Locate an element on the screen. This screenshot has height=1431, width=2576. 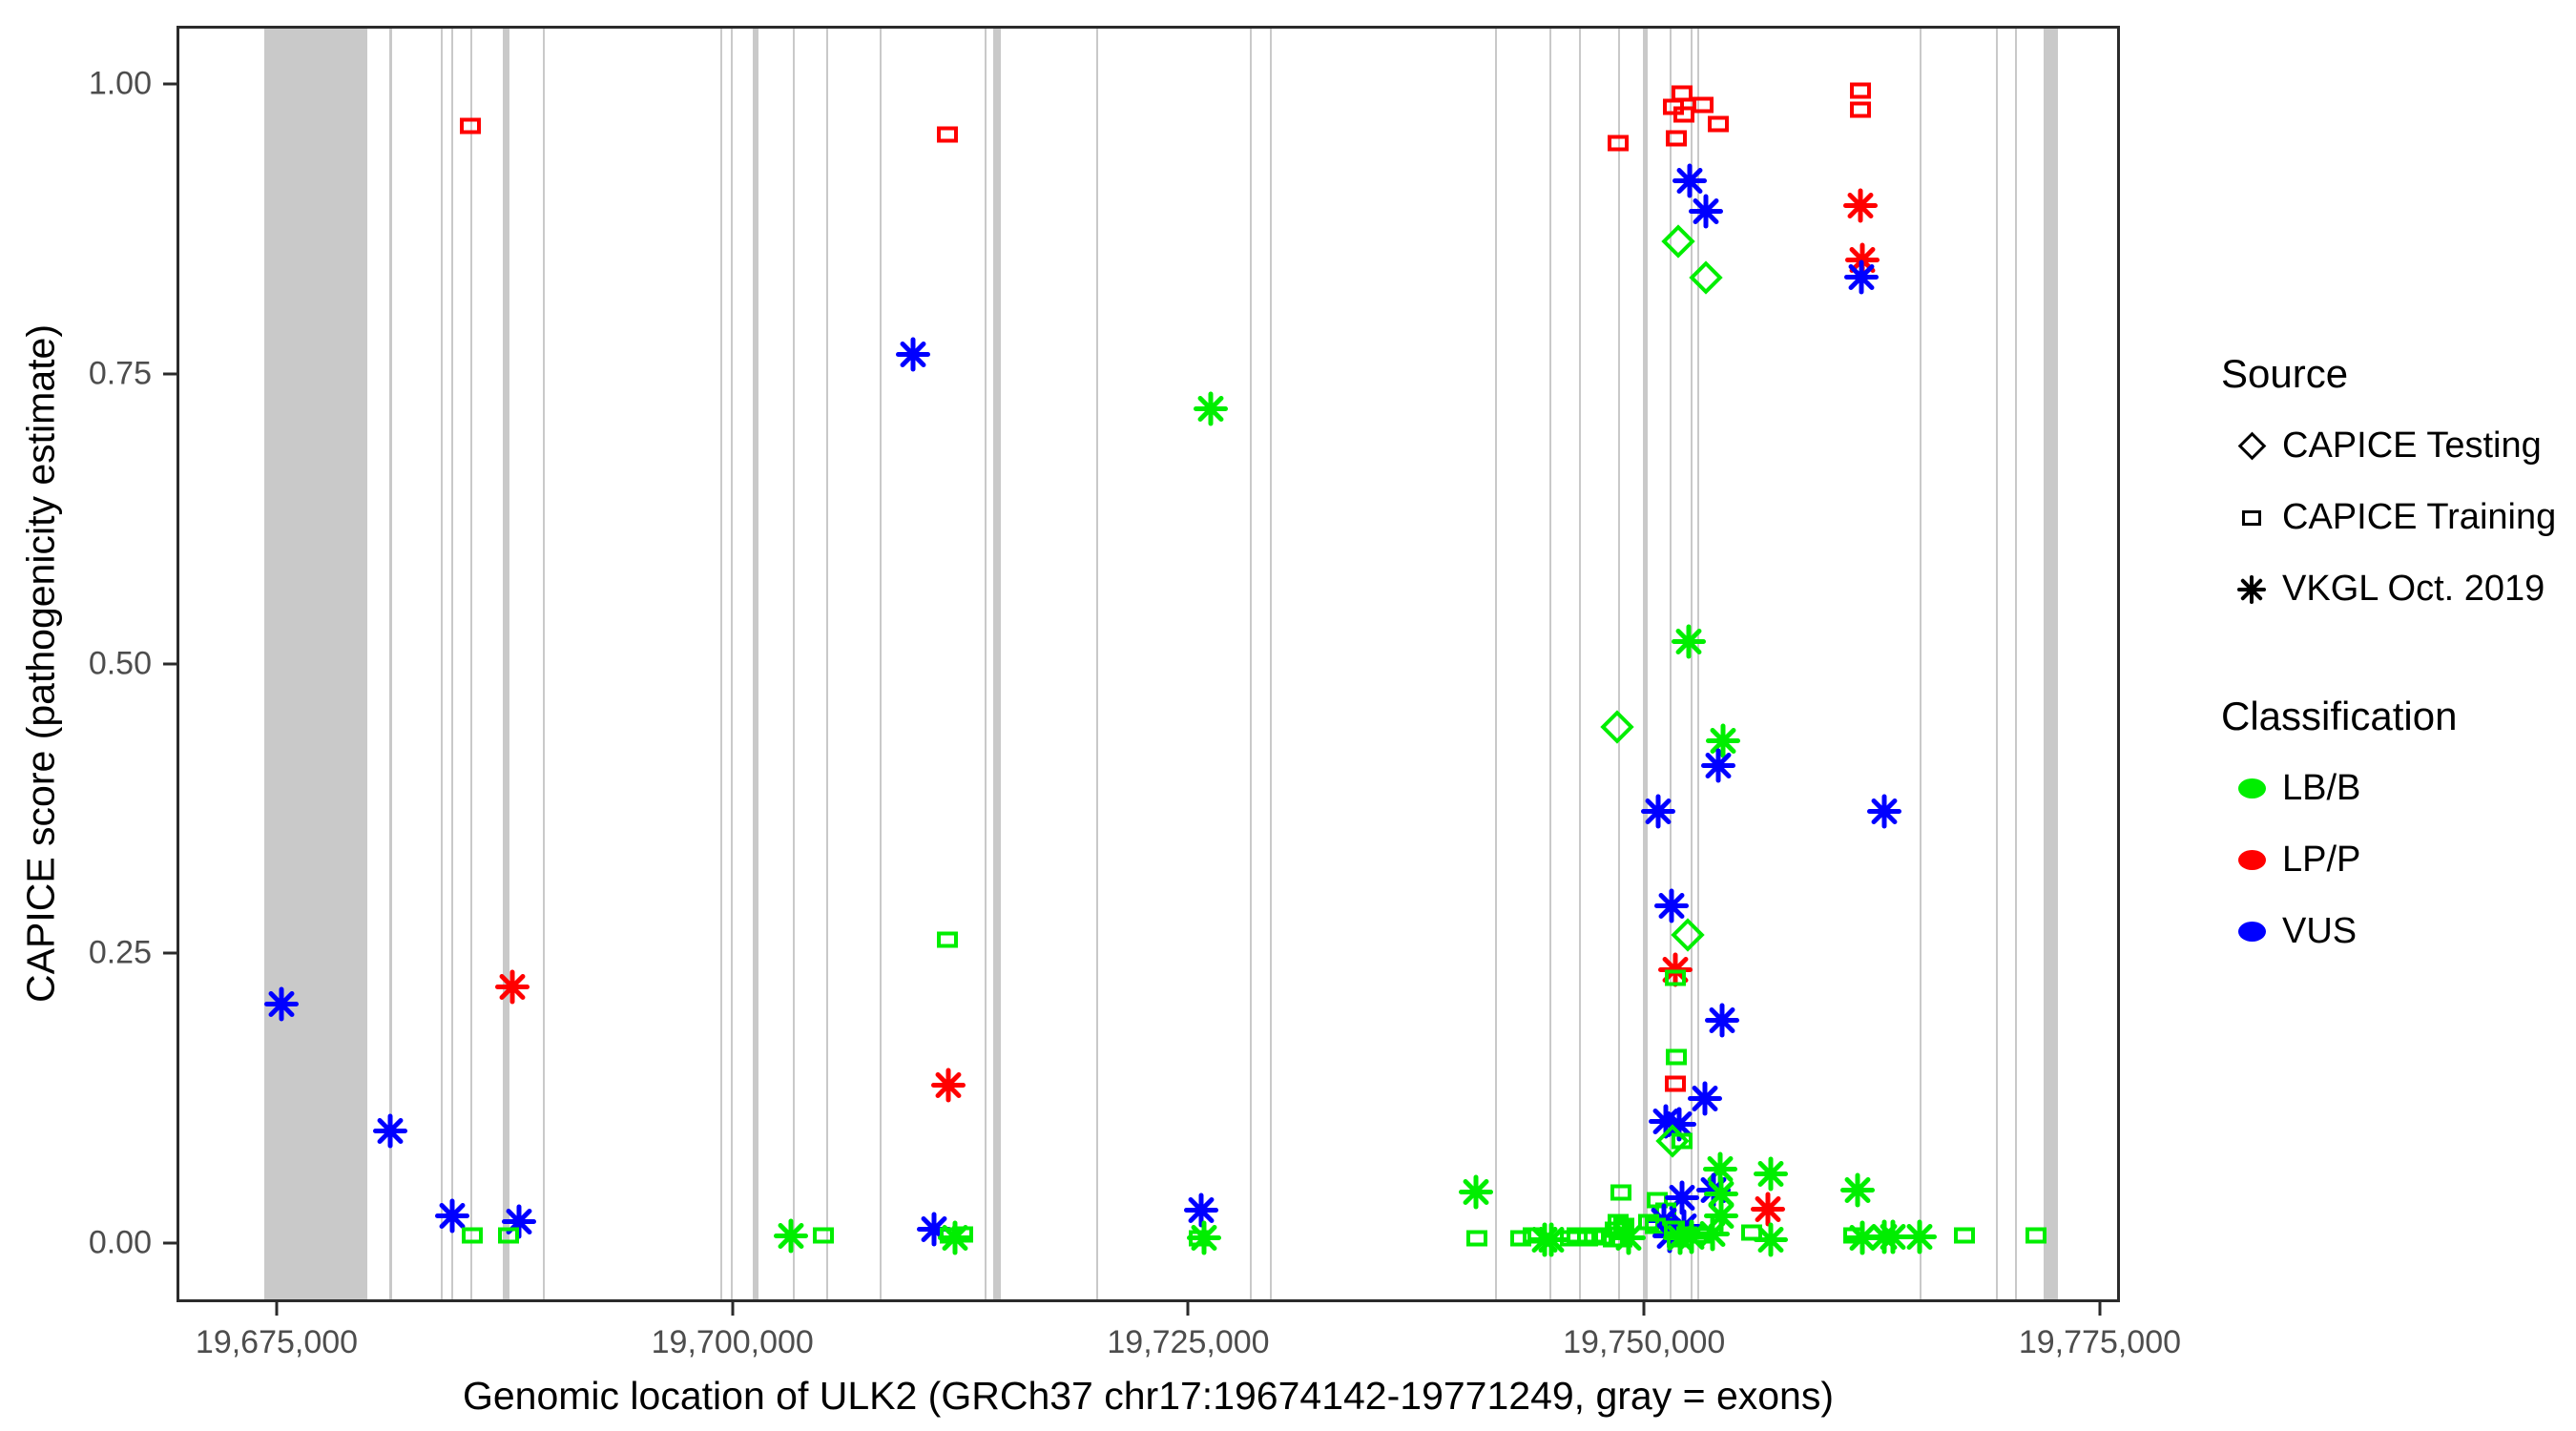
y-axis-title: CAPICE score (pathogenicity estimate) is located at coordinates (40, 663).